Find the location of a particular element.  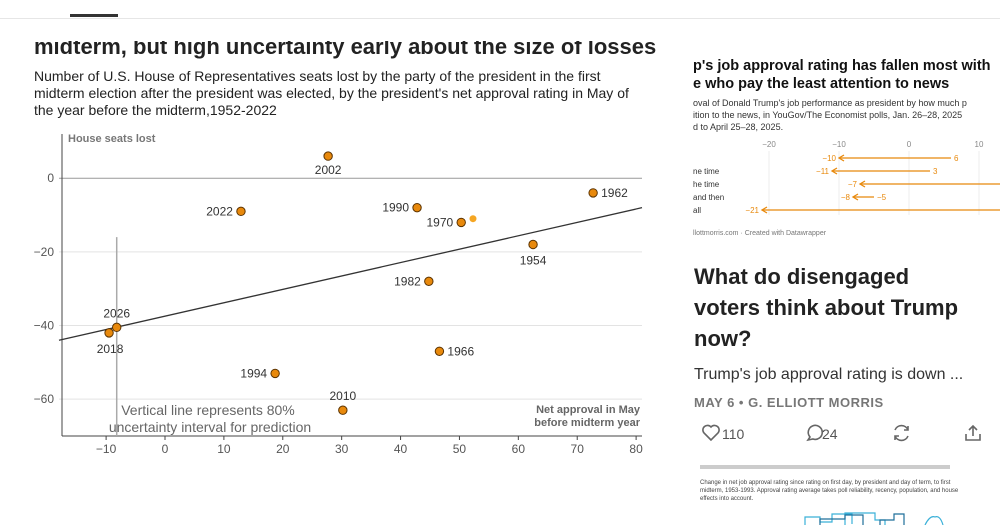

end-label: −7 is located at coordinates (853, 184).